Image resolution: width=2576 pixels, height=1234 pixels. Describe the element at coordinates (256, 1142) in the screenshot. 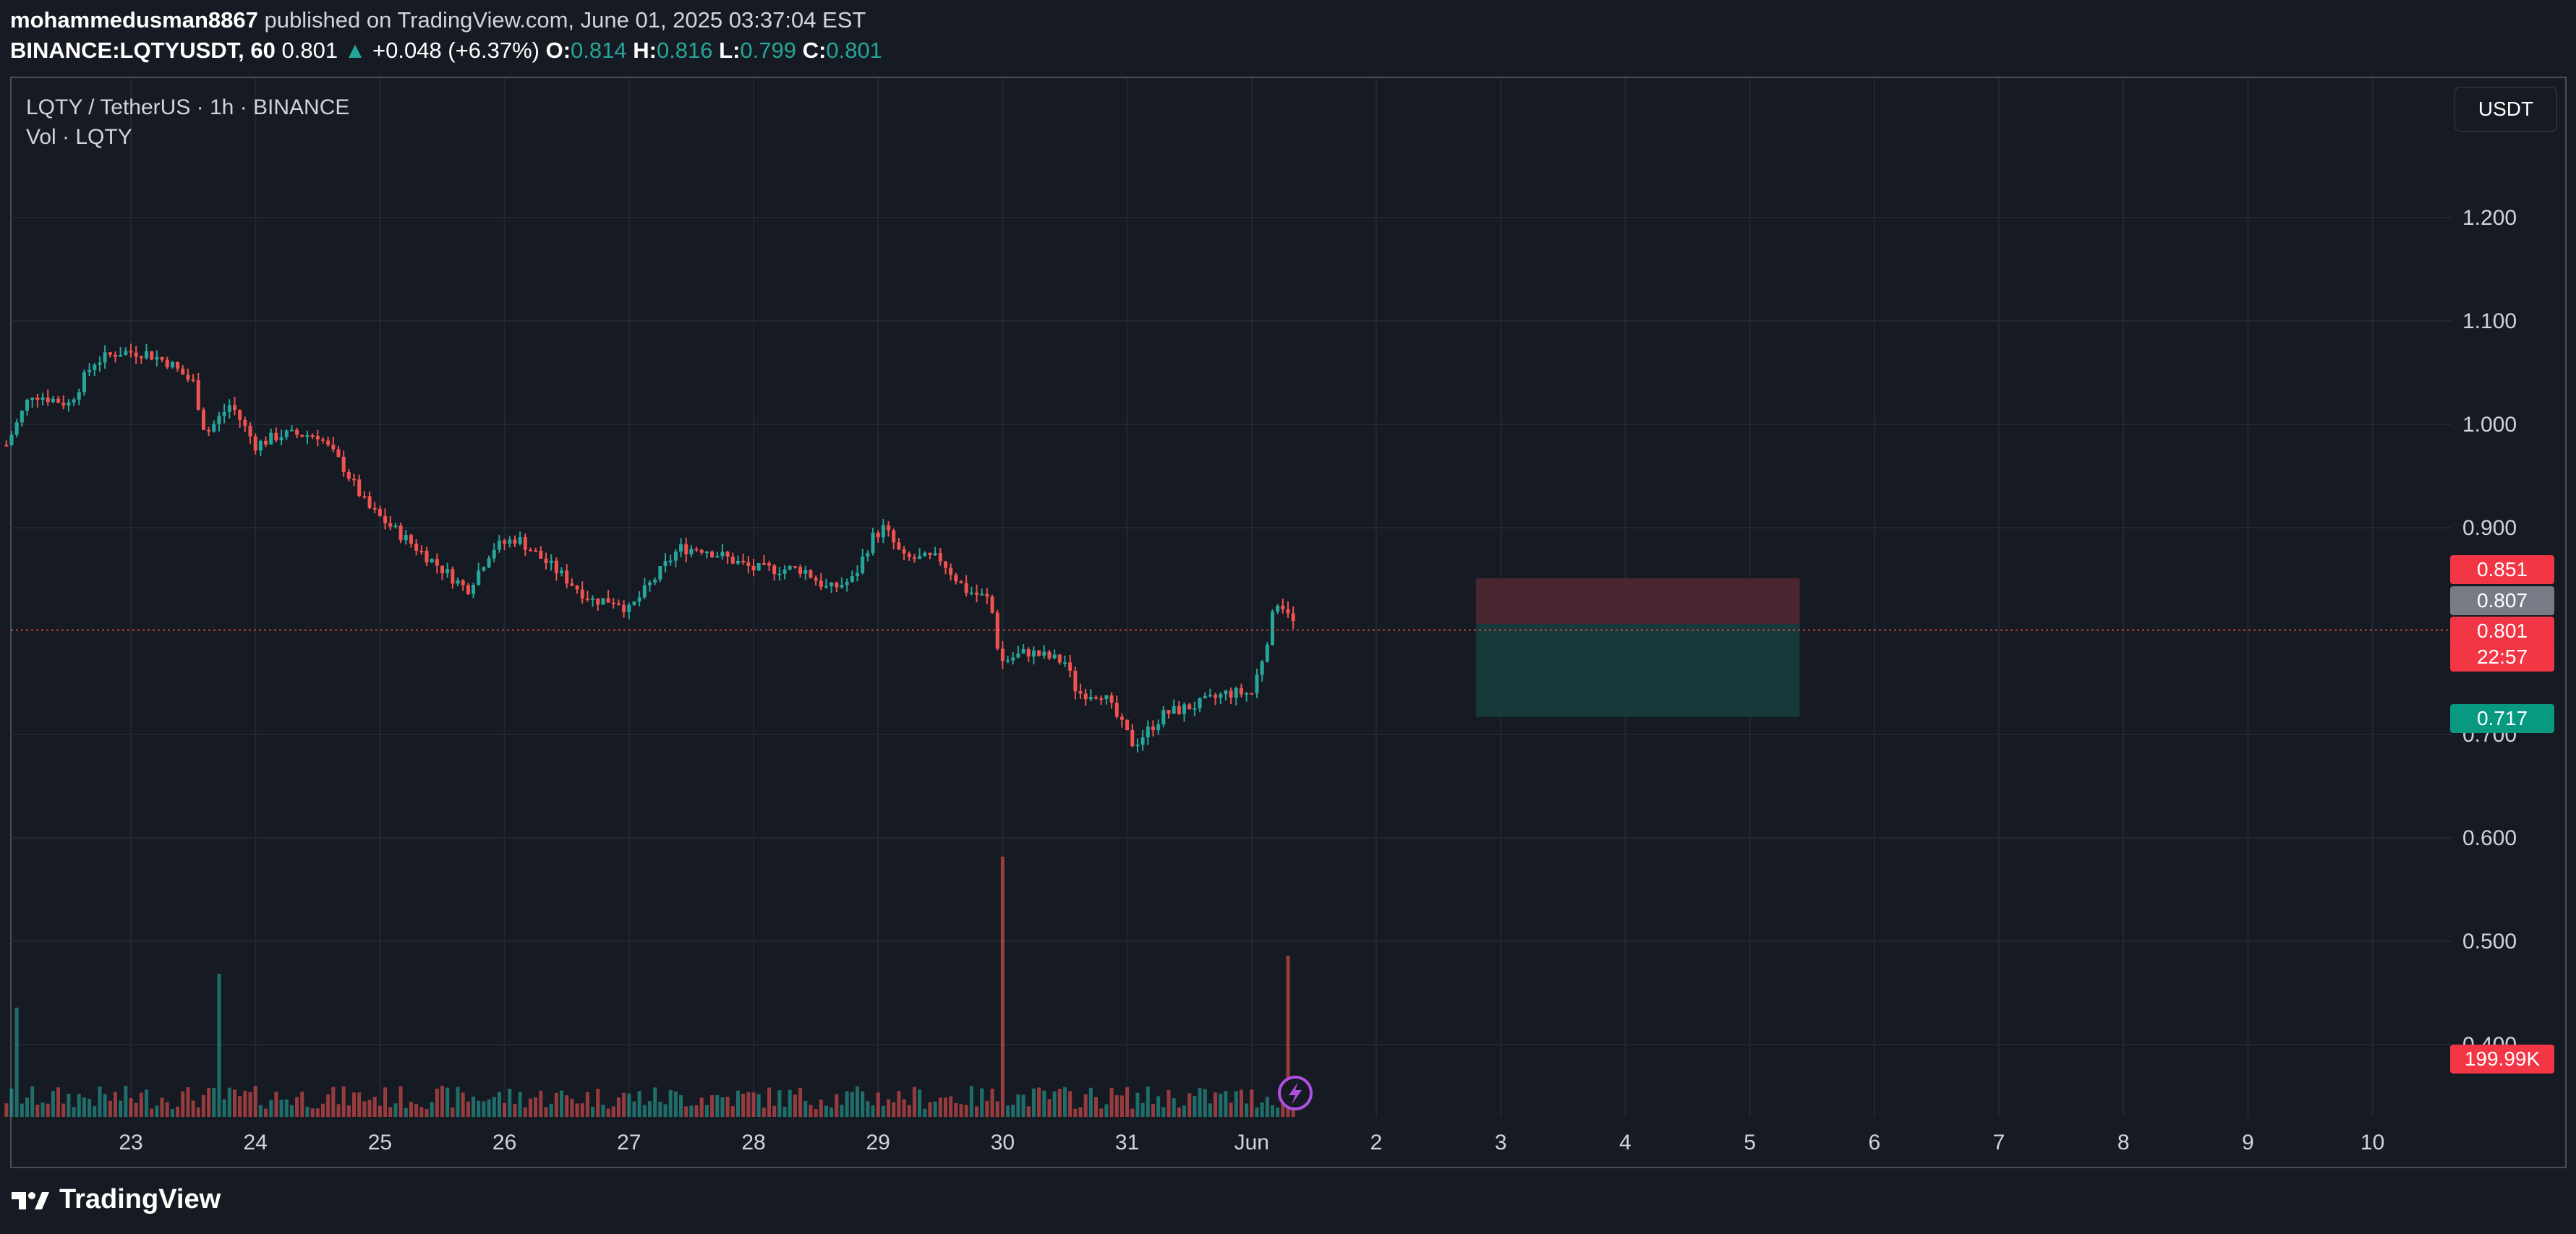

I see `x-tick-label: 24` at that location.